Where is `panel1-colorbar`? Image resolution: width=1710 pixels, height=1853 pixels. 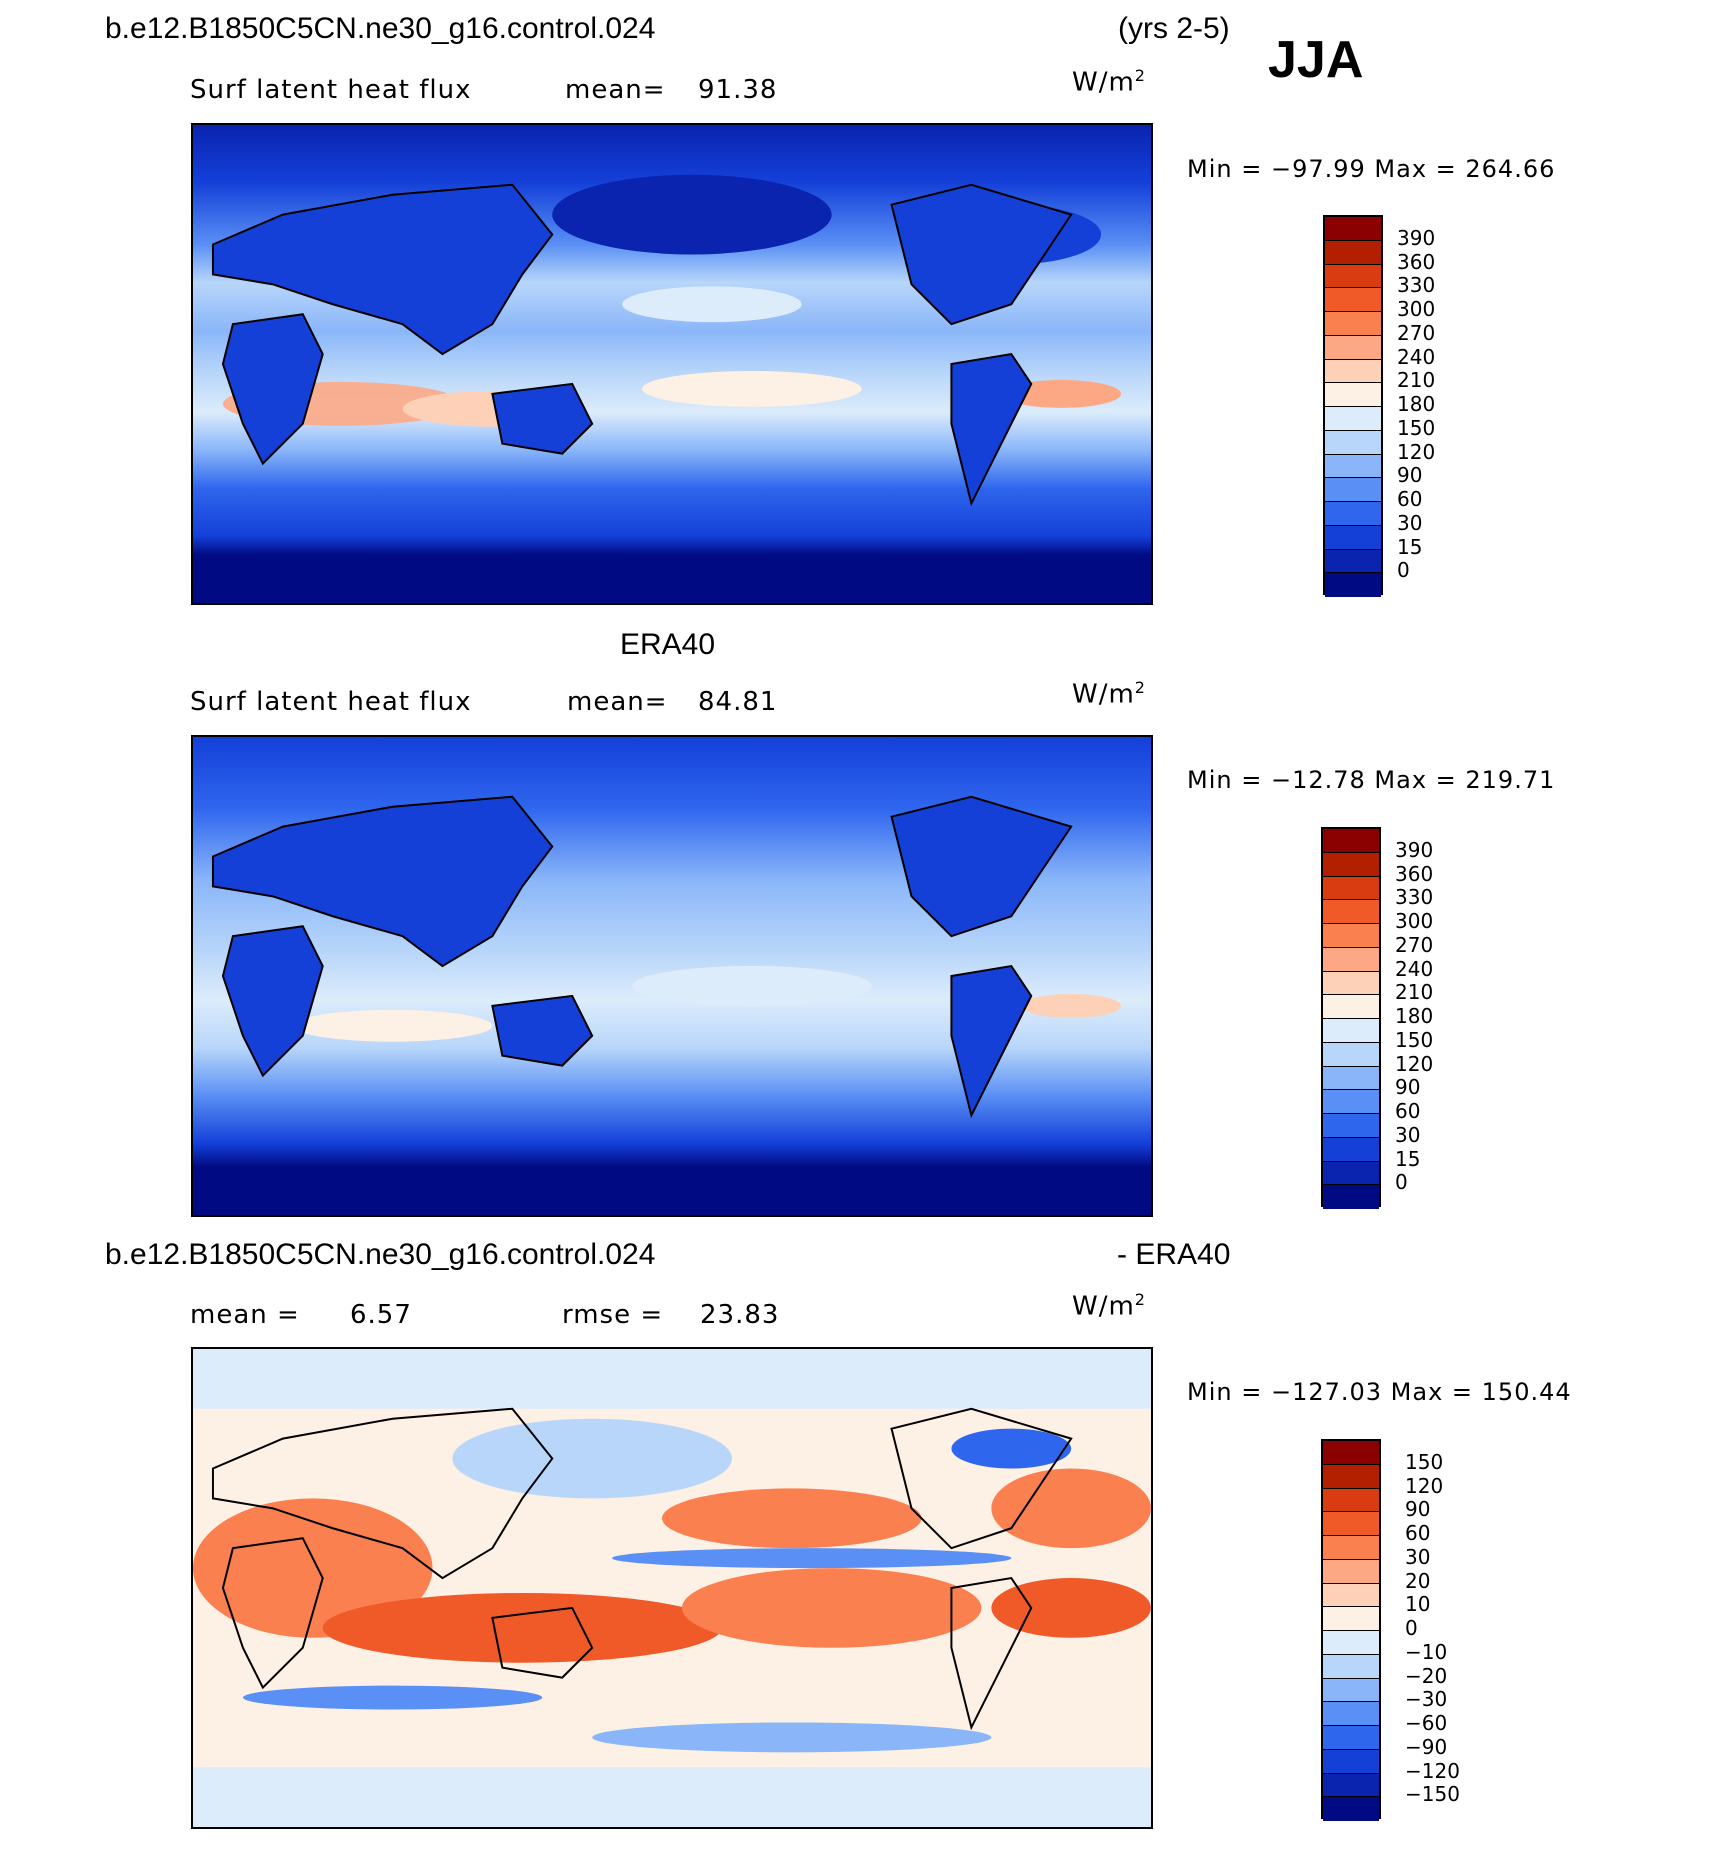
panel1-colorbar is located at coordinates (1353, 406).